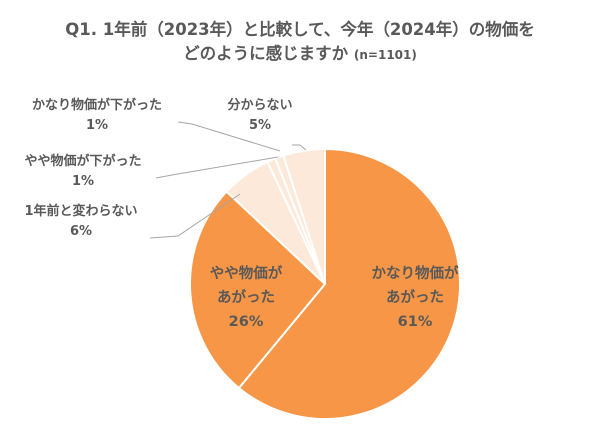 The width and height of the screenshot is (600, 439). What do you see at coordinates (260, 125) in the screenshot?
I see `label-percent: 5%` at bounding box center [260, 125].